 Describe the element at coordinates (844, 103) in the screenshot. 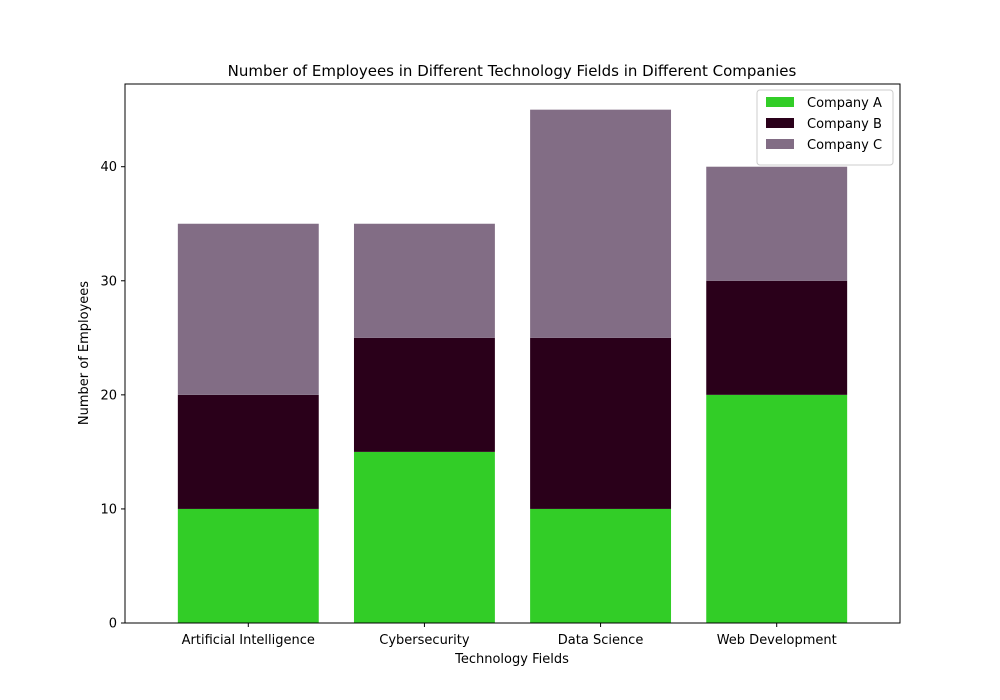

I see `legend-label-company-a: Company A` at that location.